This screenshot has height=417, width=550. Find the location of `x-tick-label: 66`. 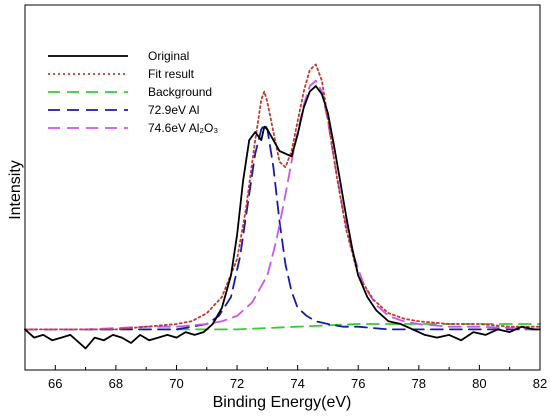

x-tick-label: 66 is located at coordinates (55, 383).